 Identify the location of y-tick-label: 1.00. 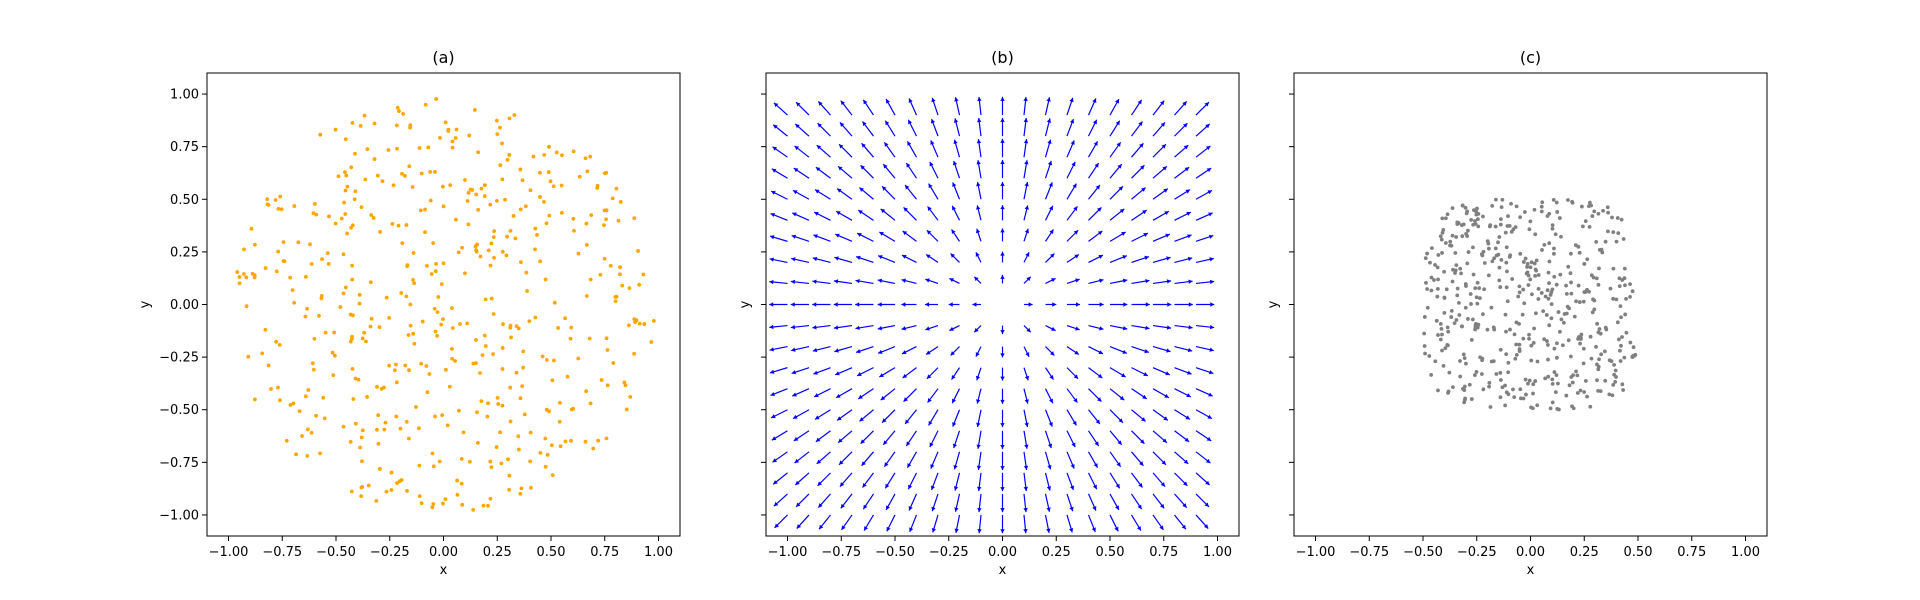
(184, 95).